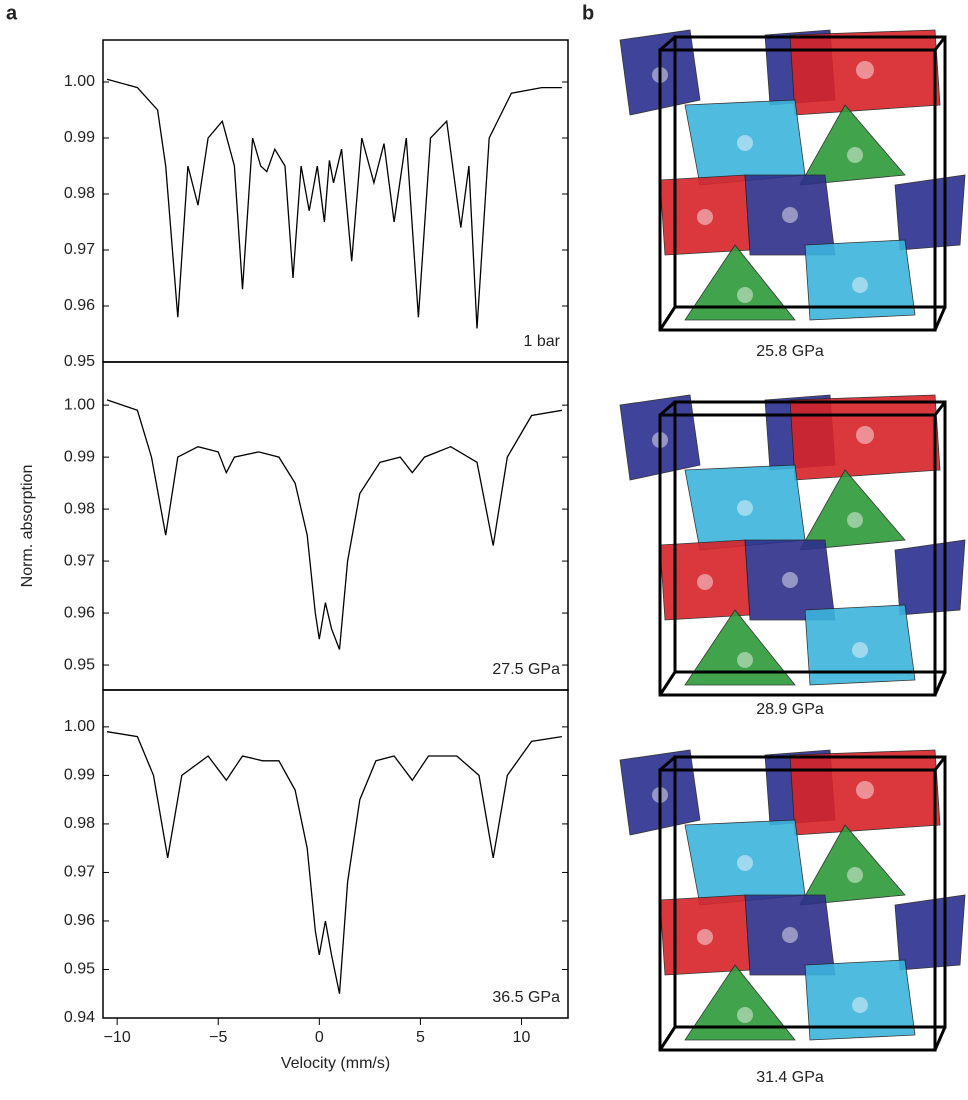 This screenshot has width=968, height=1100. I want to click on x-axis-label: Velocity (mm/s), so click(335, 1063).